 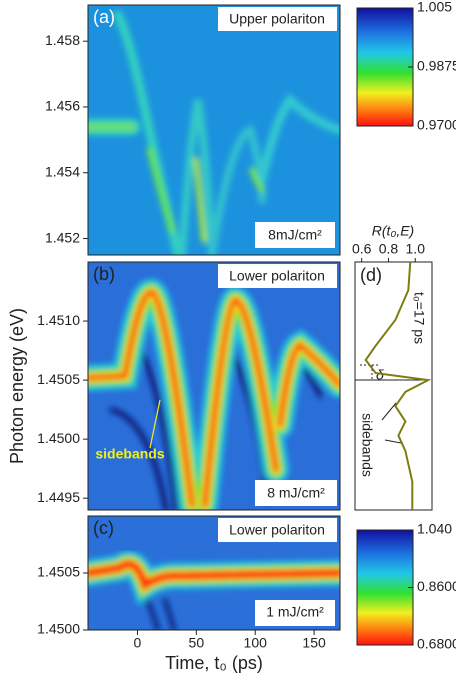 I want to click on panel-title: t₀=17 ps, so click(x=419, y=318).